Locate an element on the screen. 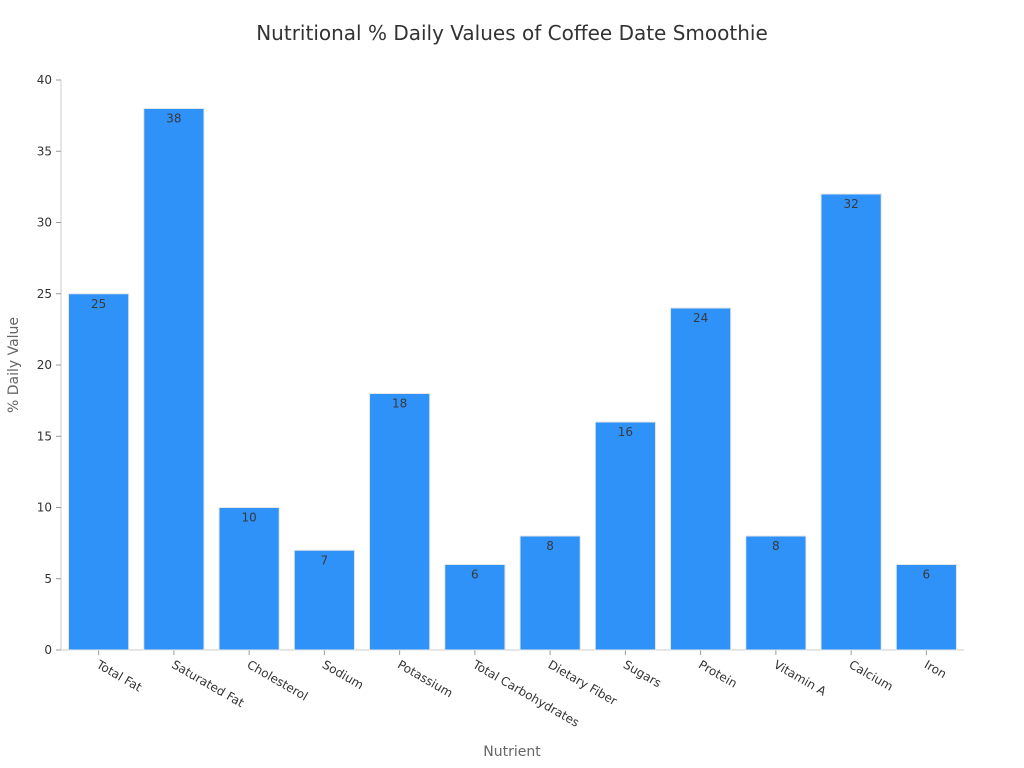  y-tick-label: 10 is located at coordinates (44, 508).